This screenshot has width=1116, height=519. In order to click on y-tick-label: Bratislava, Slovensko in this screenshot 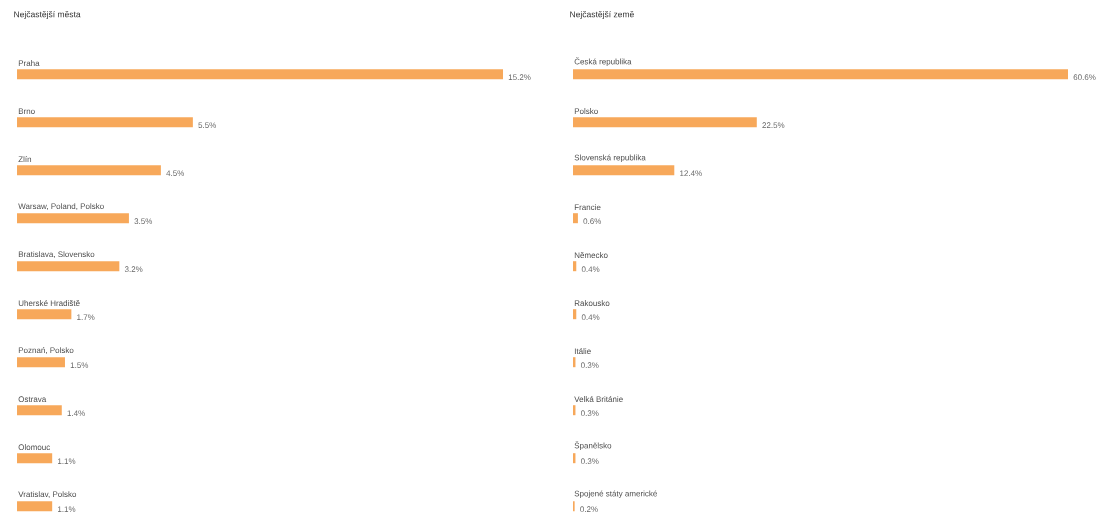, I will do `click(56, 254)`.